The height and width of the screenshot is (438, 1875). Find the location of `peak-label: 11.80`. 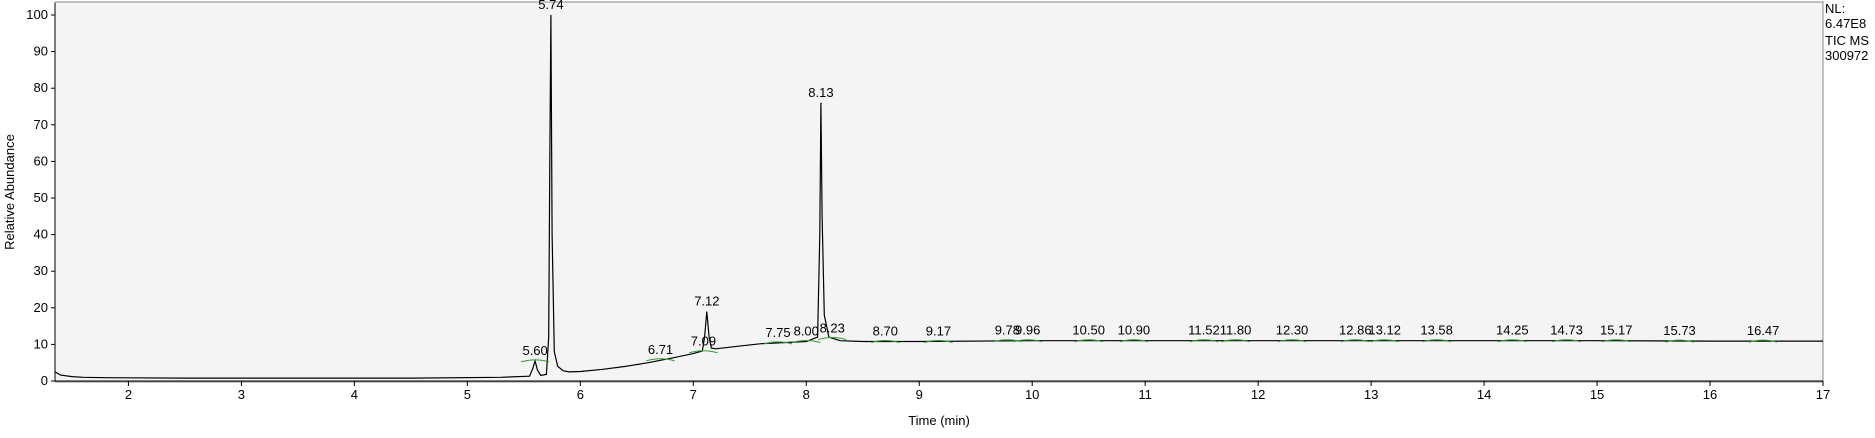

peak-label: 11.80 is located at coordinates (1236, 330).